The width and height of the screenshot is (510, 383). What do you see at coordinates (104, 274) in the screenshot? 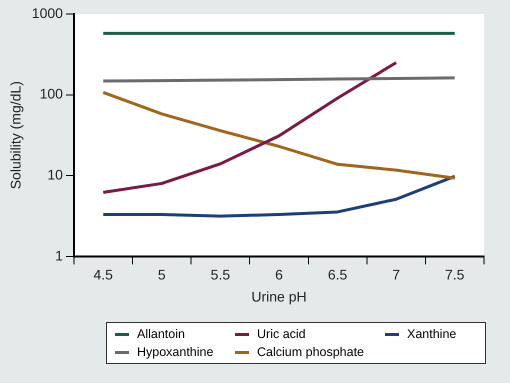
I see `x-tick-label: 4.5` at bounding box center [104, 274].